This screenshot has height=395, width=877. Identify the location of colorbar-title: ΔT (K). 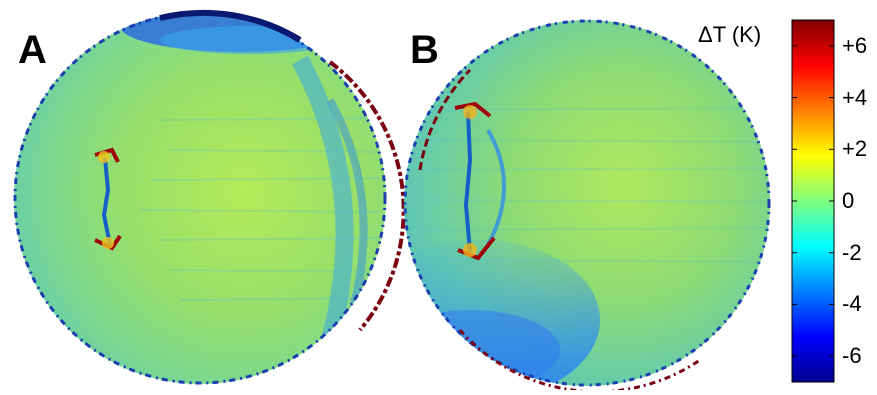
(730, 34).